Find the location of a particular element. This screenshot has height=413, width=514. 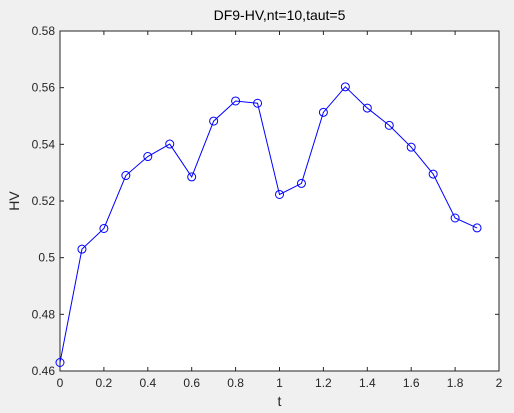

x-tick-label: 0.4 is located at coordinates (147, 383).